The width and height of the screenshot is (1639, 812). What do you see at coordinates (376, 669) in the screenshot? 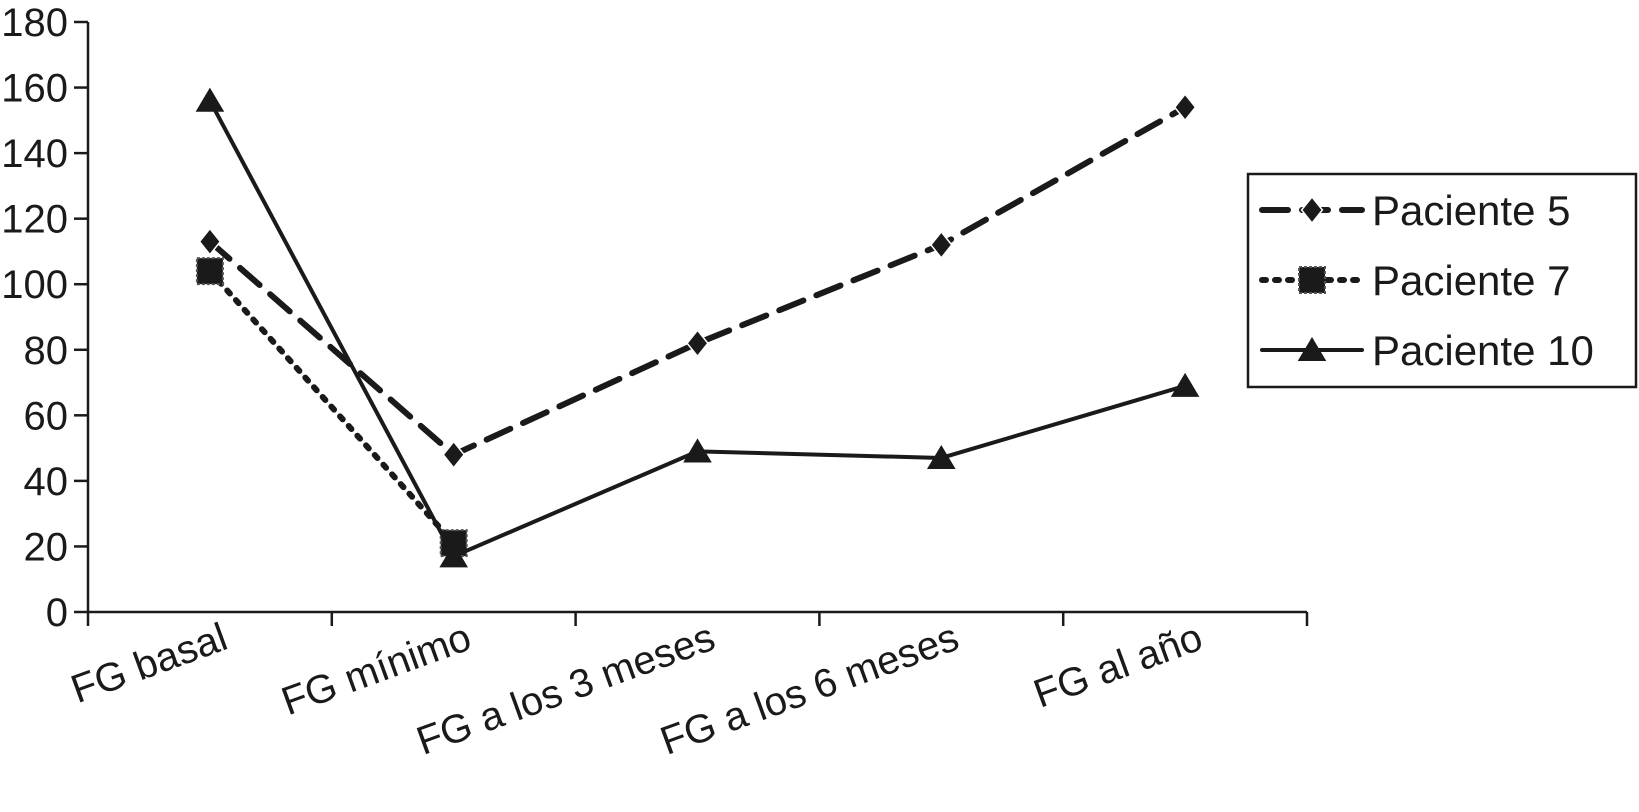
I see `x-tick-label: FG mínimo` at bounding box center [376, 669].